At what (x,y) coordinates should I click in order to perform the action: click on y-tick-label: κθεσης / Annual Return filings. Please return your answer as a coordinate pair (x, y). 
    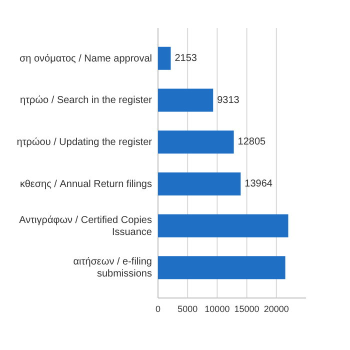
    Looking at the image, I should click on (86, 184).